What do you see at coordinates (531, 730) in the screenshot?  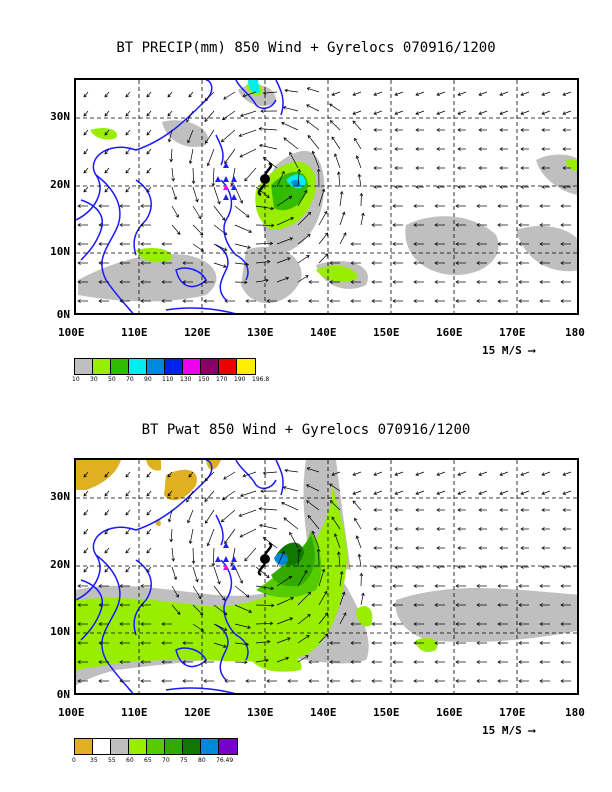 I see `scale-arrow-icon: ⟶` at bounding box center [531, 730].